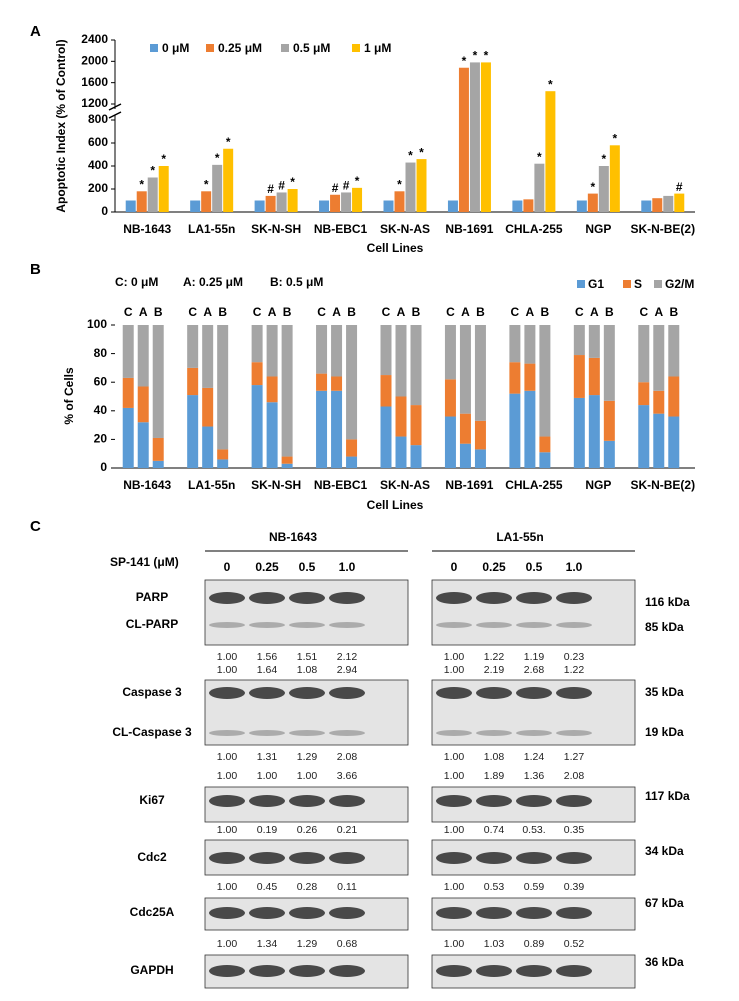 The image size is (739, 1001). Describe the element at coordinates (144, 562) in the screenshot. I see `dose-label: SP-141 (μM)` at that location.